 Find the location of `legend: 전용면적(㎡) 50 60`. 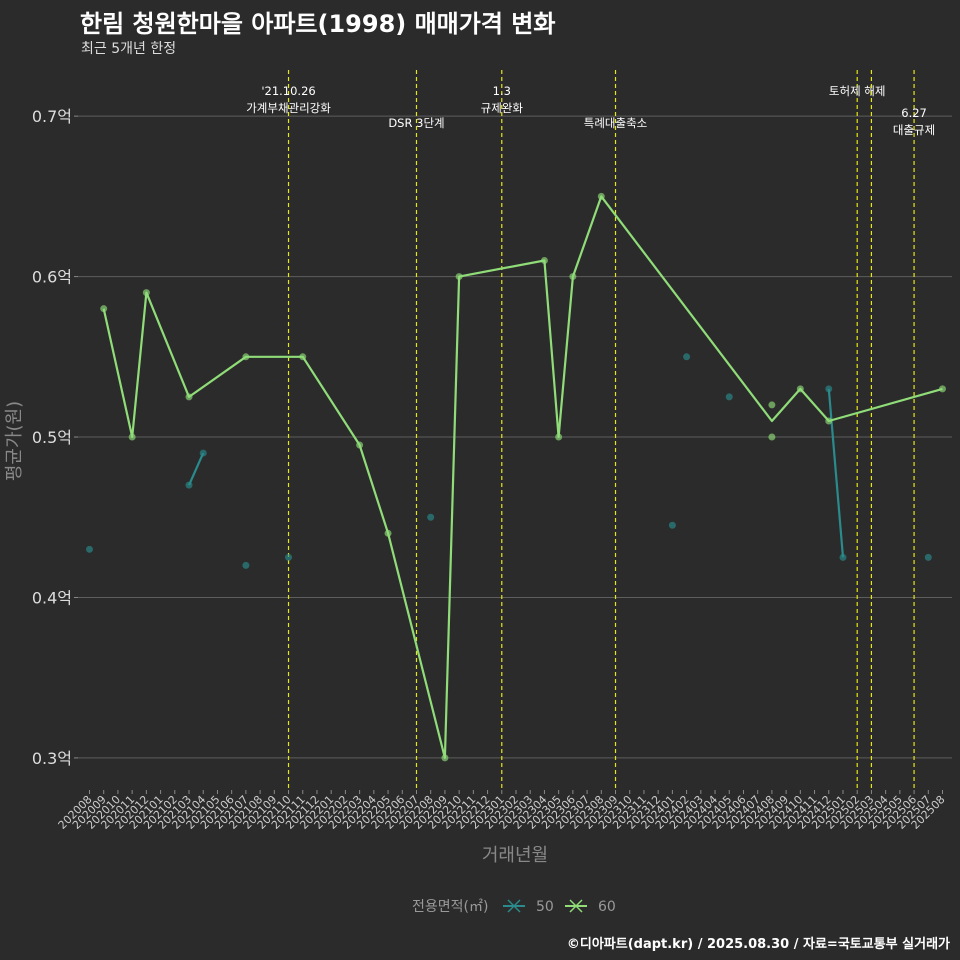

legend: 전용면적(㎡) 50 60 is located at coordinates (514, 907).